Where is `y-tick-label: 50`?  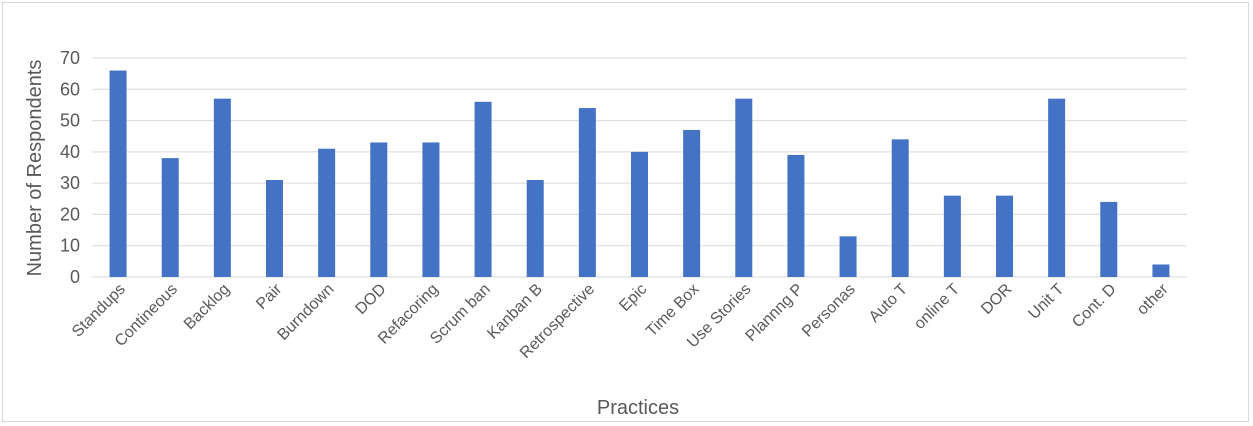 y-tick-label: 50 is located at coordinates (70, 121).